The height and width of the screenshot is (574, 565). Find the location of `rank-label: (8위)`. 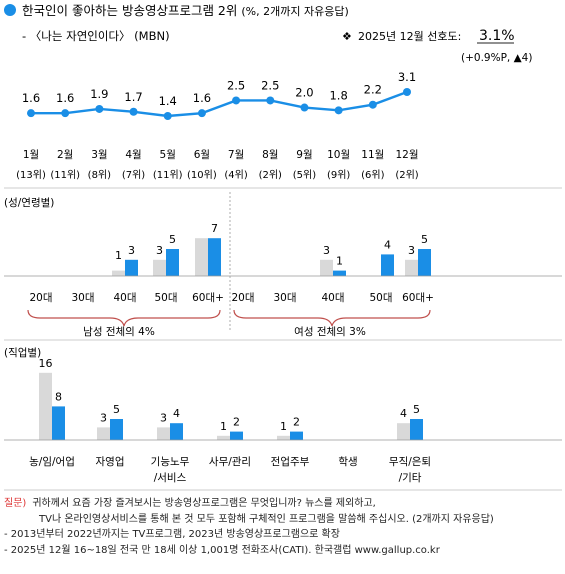

rank-label: (8위) is located at coordinates (99, 174).